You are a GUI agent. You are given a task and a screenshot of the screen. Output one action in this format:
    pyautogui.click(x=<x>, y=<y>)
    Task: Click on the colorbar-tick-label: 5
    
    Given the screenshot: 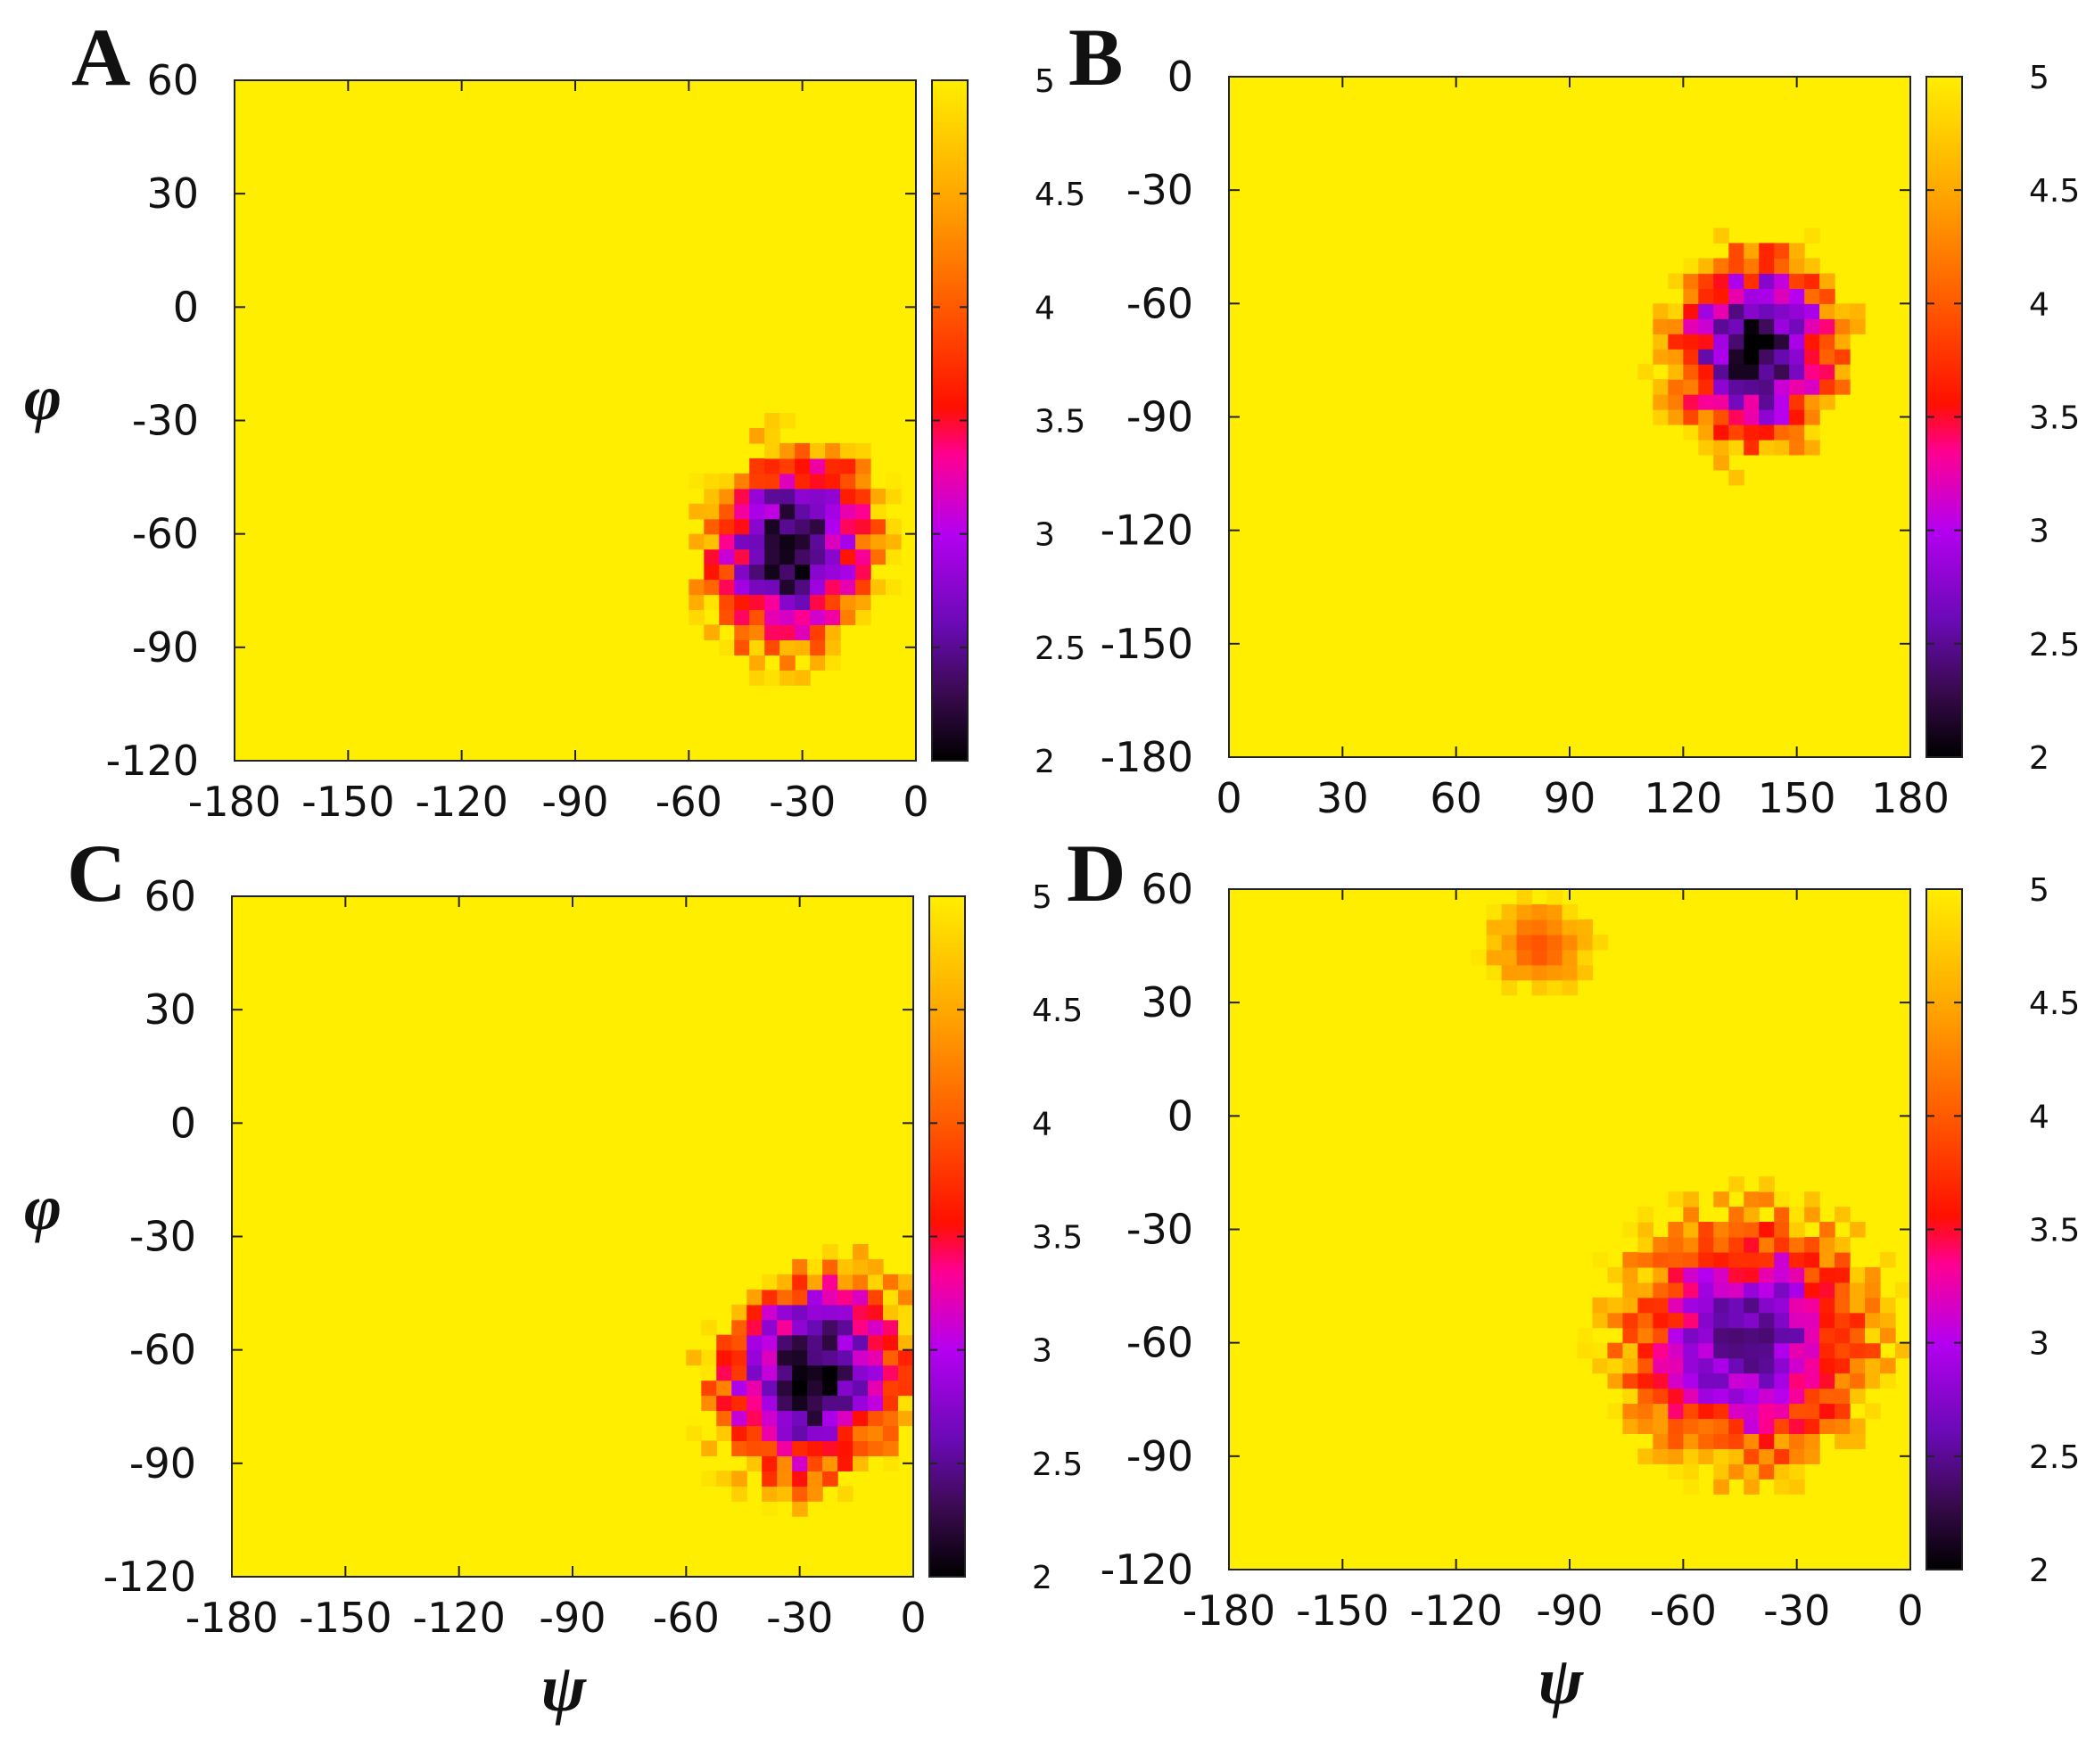 What is the action you would take?
    pyautogui.click(x=2039, y=78)
    